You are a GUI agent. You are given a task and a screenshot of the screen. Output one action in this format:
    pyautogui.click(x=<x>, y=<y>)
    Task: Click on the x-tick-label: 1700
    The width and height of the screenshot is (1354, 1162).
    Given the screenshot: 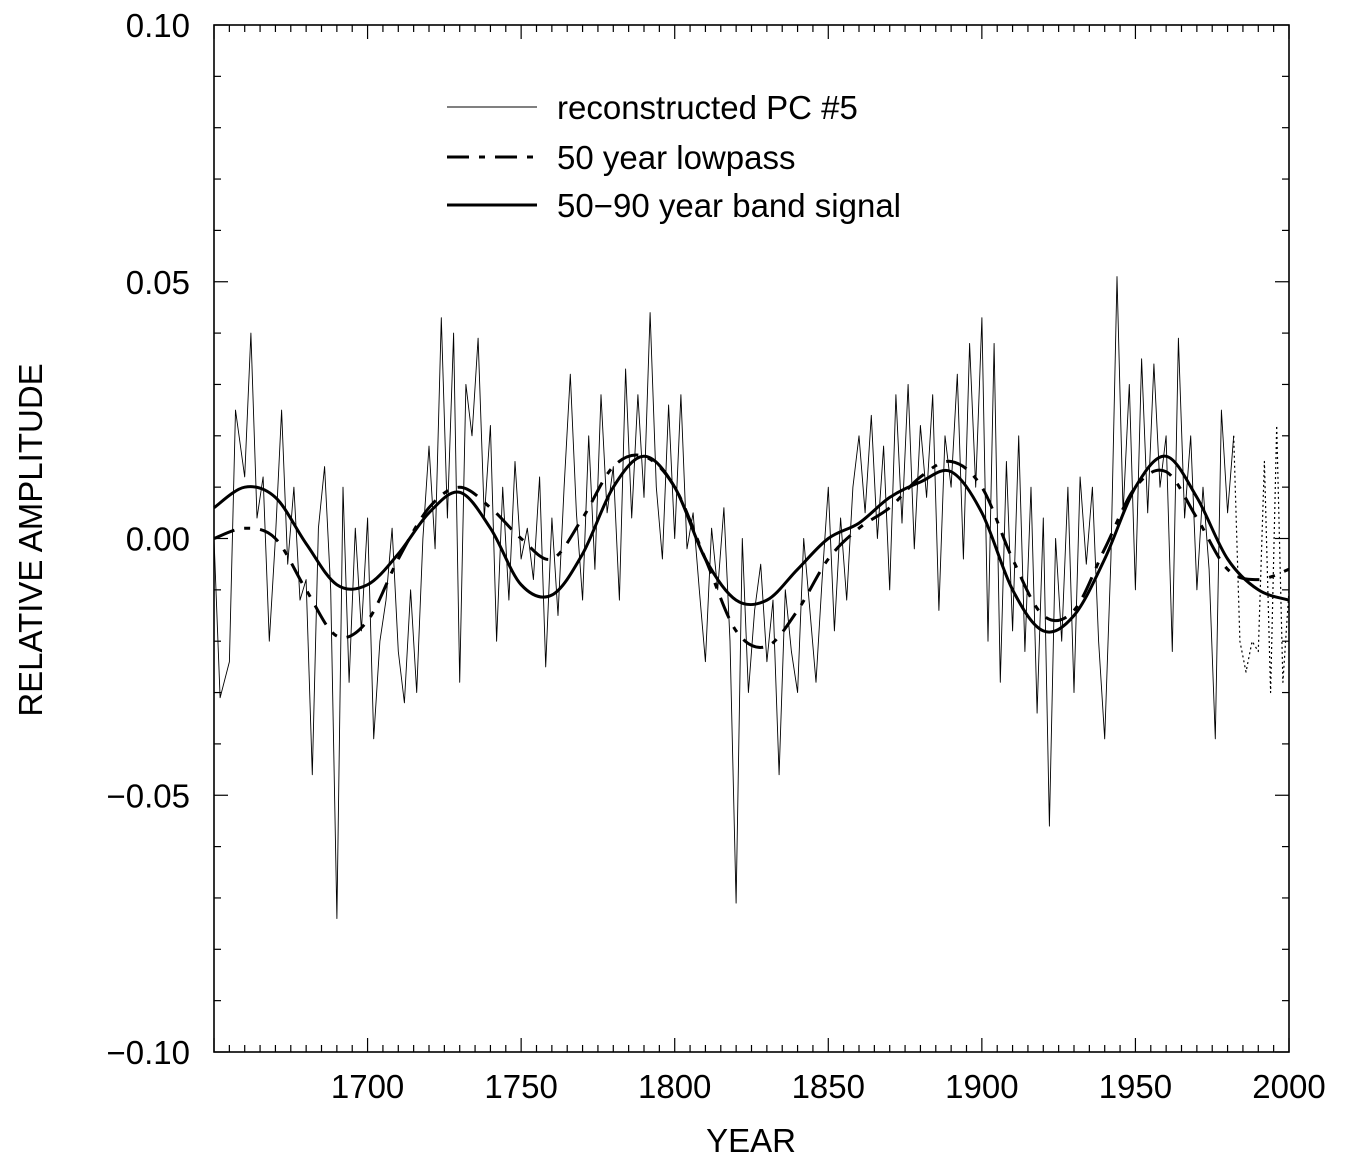 What is the action you would take?
    pyautogui.click(x=367, y=1086)
    